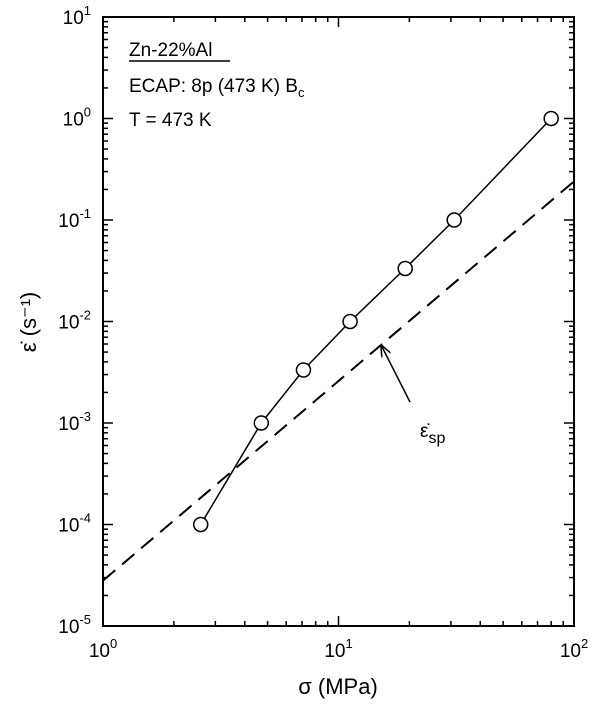 The height and width of the screenshot is (706, 596). I want to click on sp-sub-text: sp, so click(436, 438).